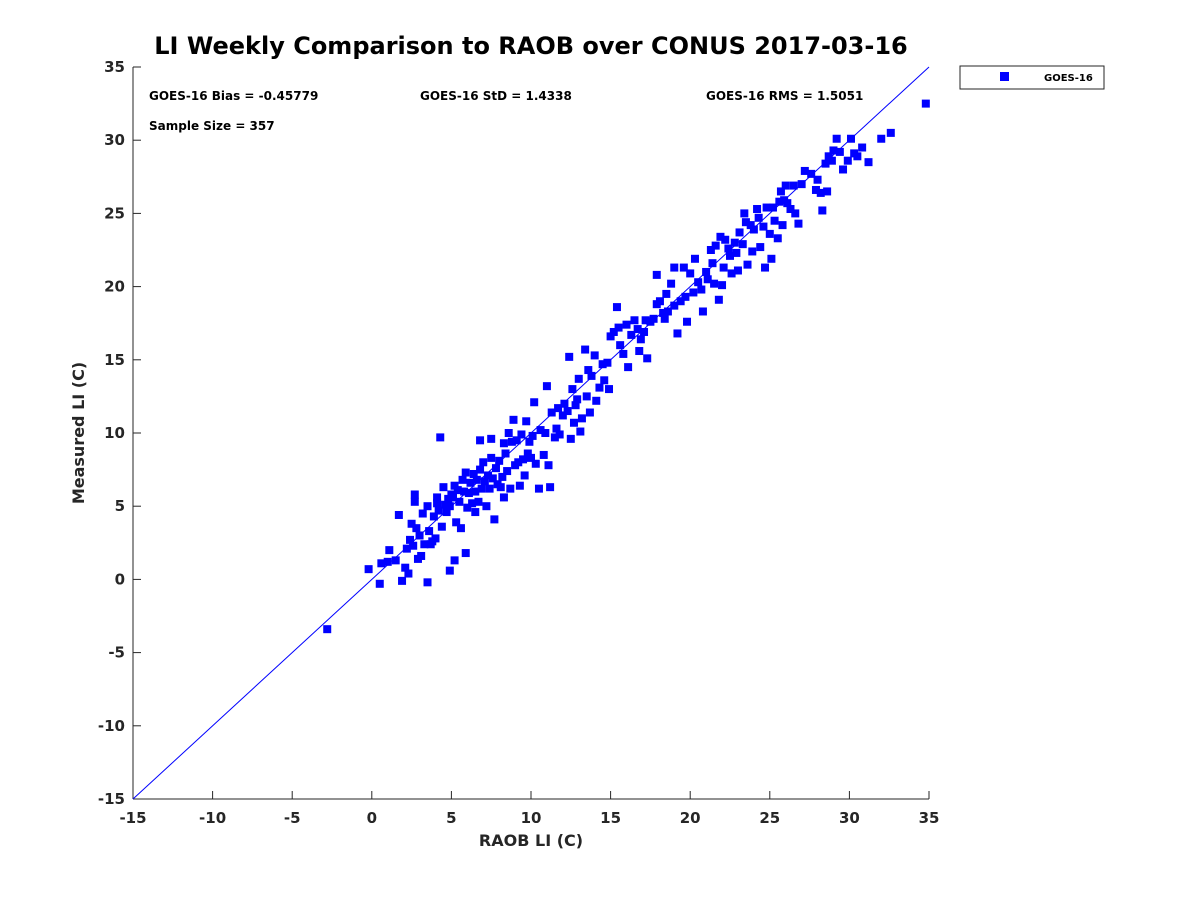 The width and height of the screenshot is (1200, 900). I want to click on y-tick-label: -10, so click(111, 726).